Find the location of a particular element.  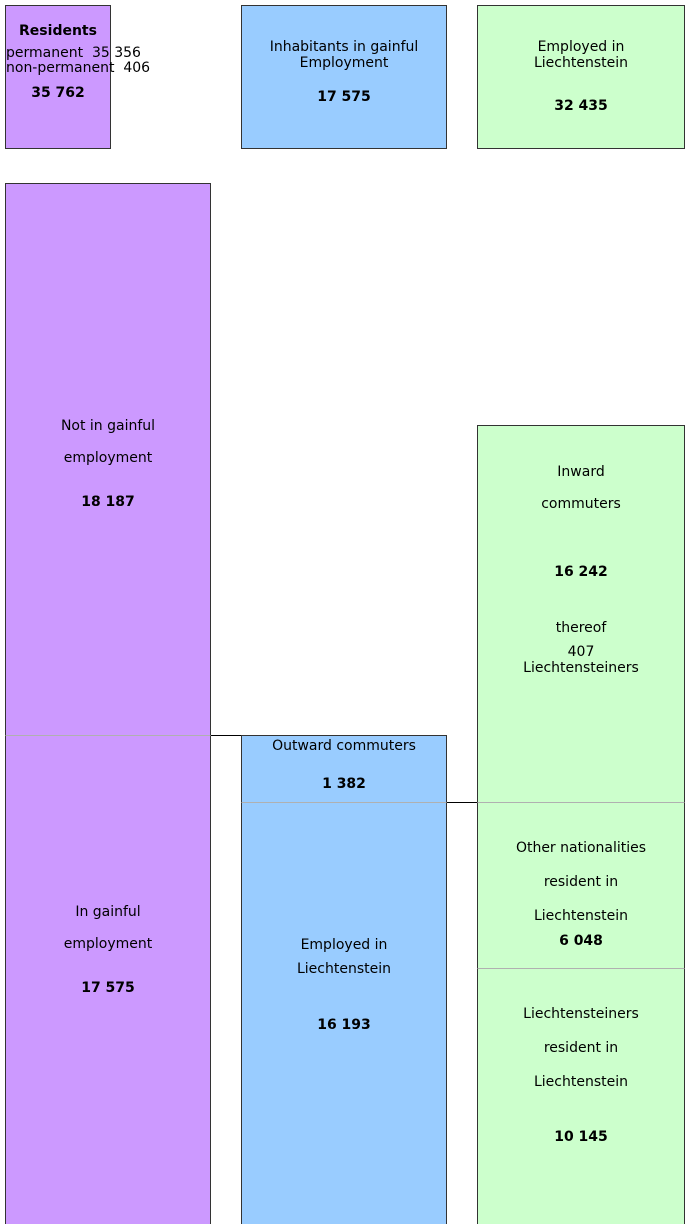

title: Employment is located at coordinates (344, 63).